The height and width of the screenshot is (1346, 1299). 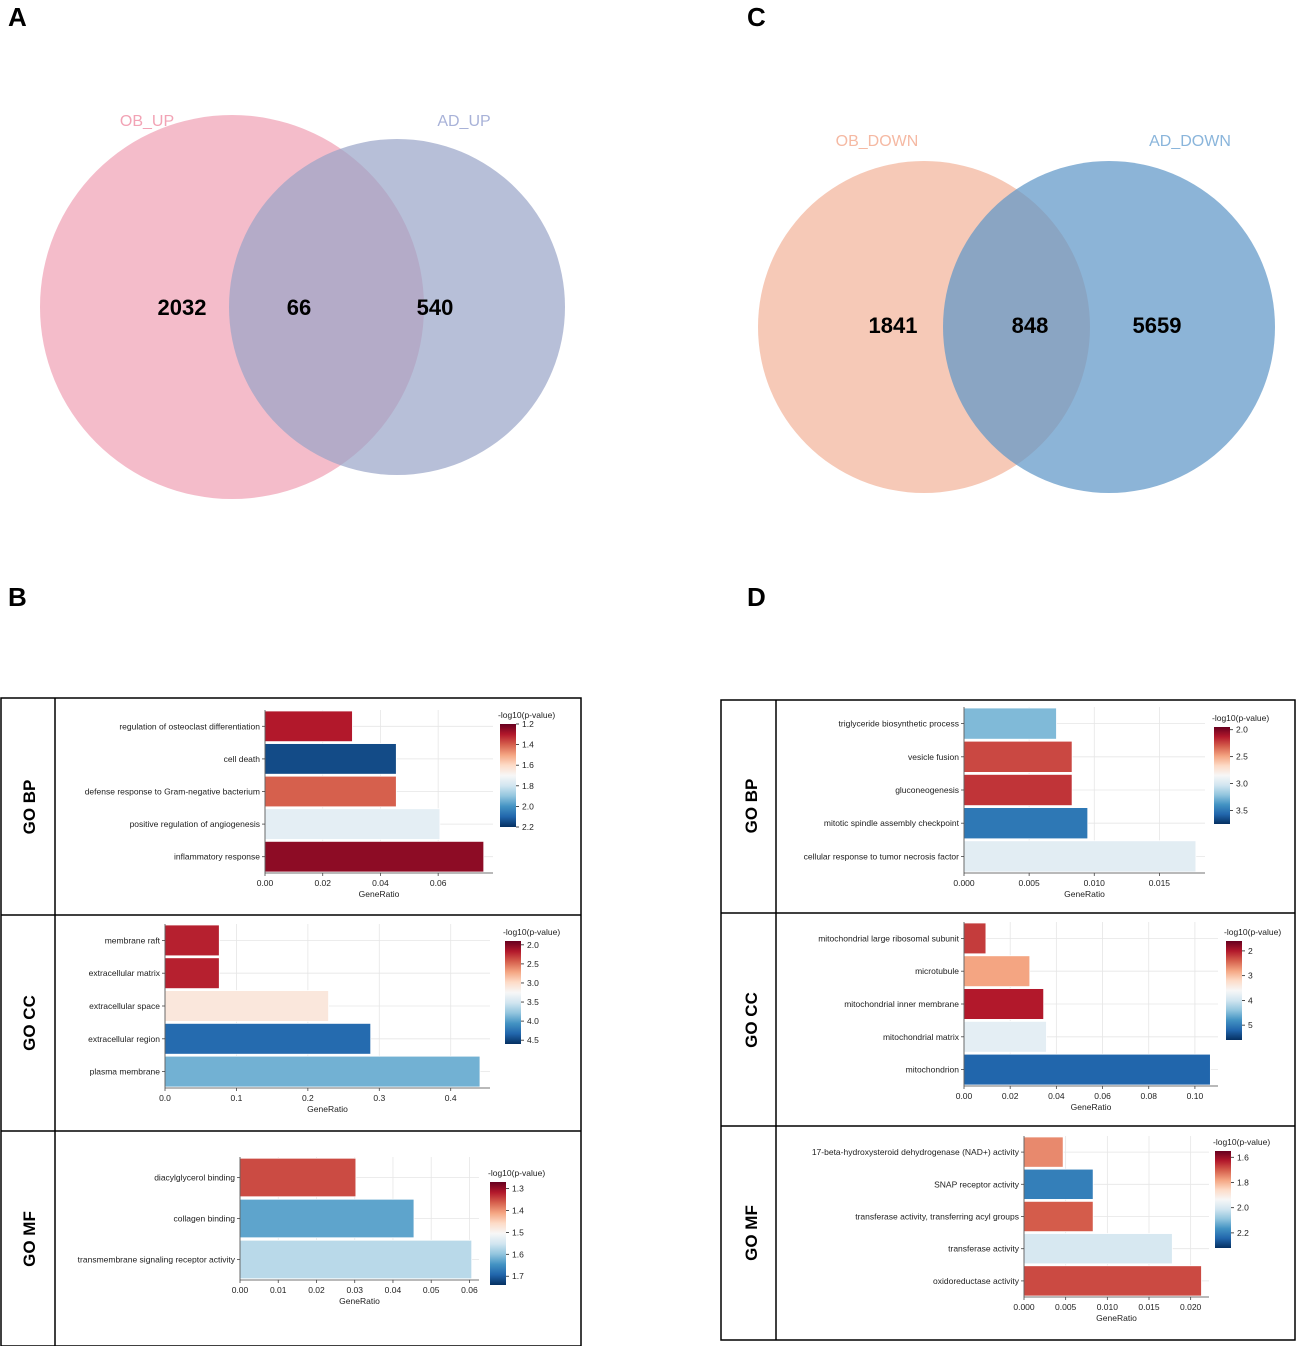 What do you see at coordinates (205, 1219) in the screenshot?
I see `category-label: collagen binding` at bounding box center [205, 1219].